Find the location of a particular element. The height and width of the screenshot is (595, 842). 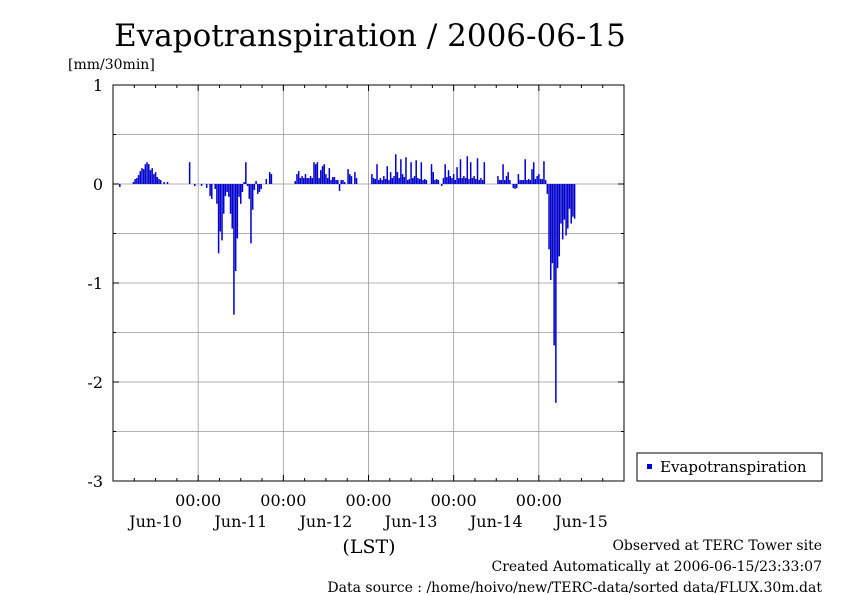

y-tick-label: -3 is located at coordinates (95, 481).